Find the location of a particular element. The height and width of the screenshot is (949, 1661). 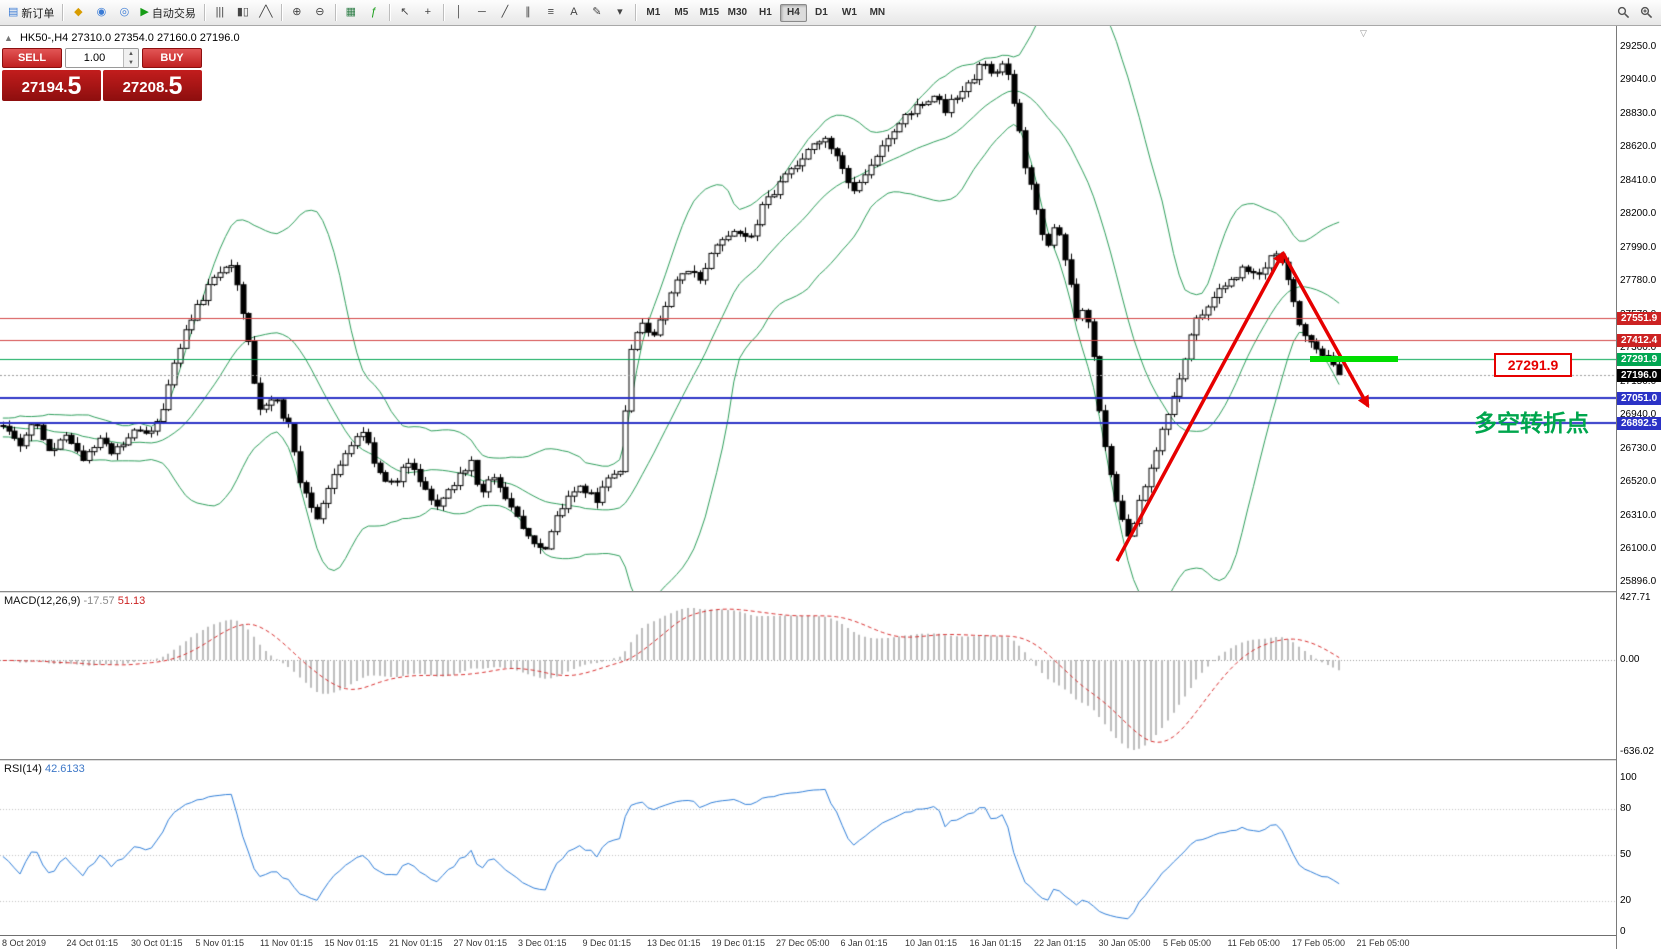

volume-field: ▲ ▼ is located at coordinates (102, 58).